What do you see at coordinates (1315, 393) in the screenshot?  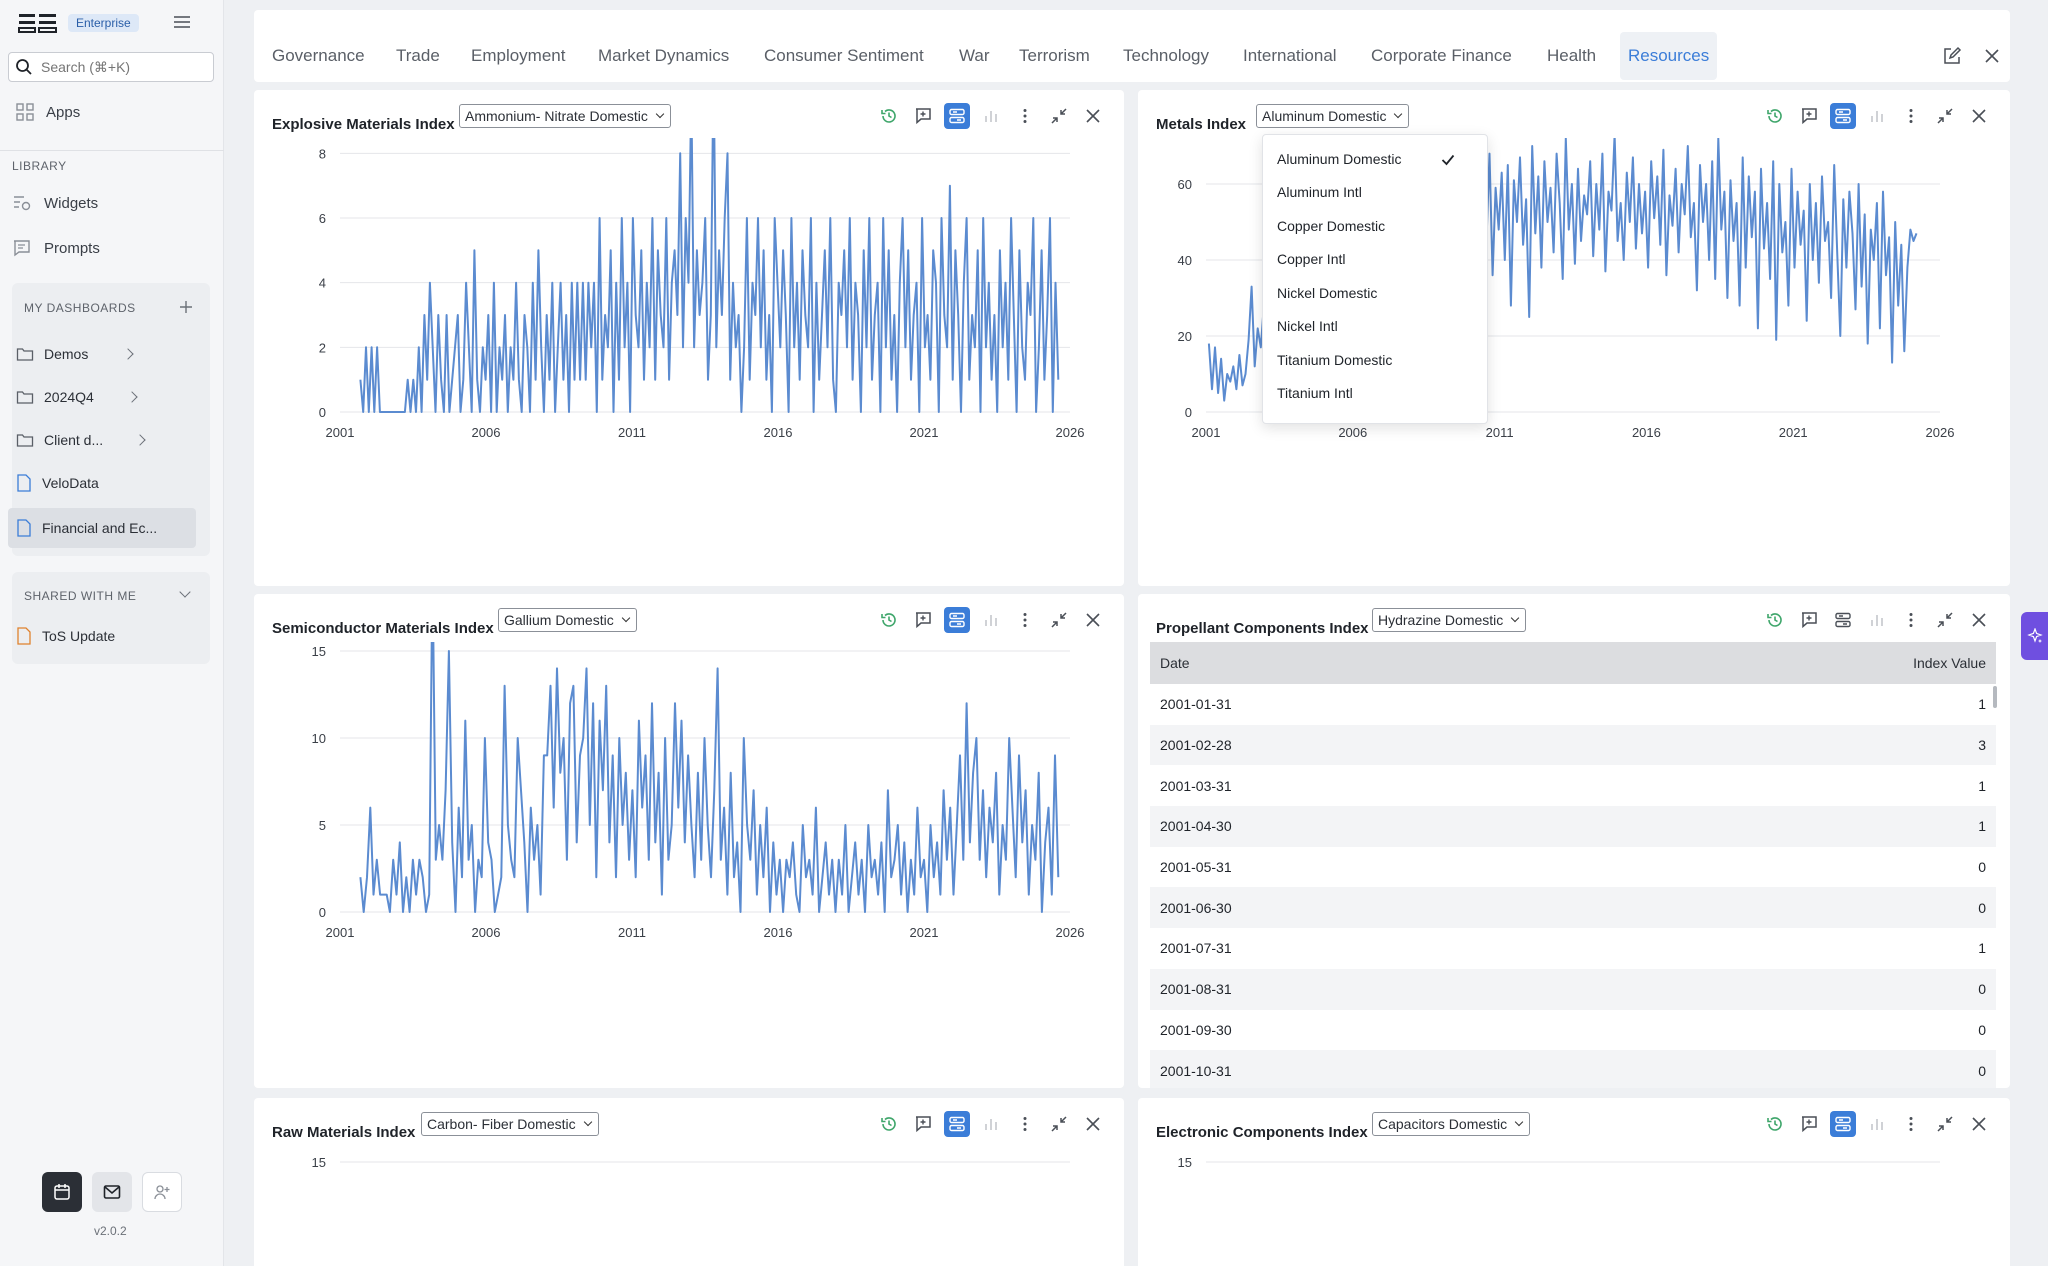 I see `dropdown-option: Titanium Intl` at bounding box center [1315, 393].